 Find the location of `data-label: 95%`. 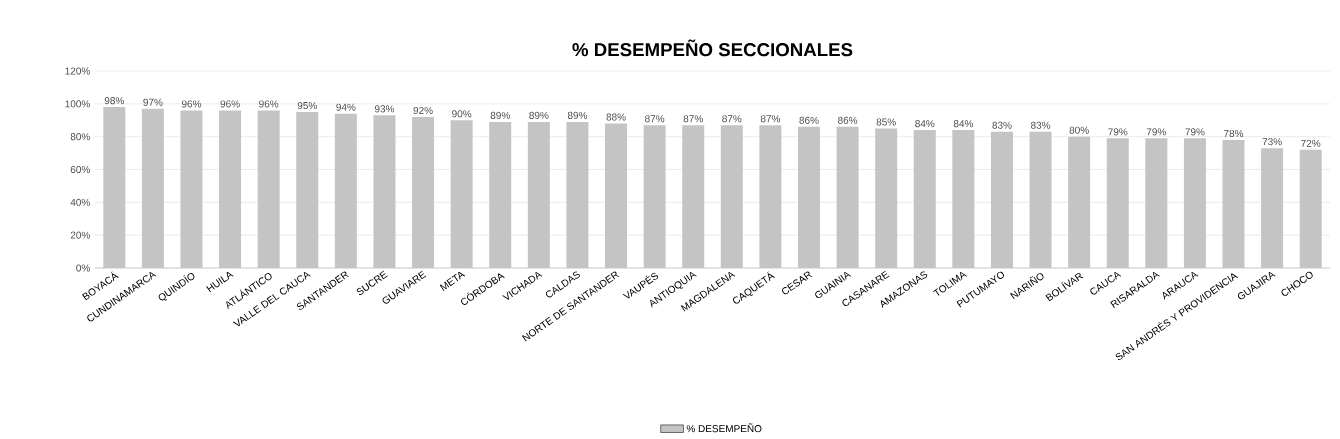

data-label: 95% is located at coordinates (307, 105).